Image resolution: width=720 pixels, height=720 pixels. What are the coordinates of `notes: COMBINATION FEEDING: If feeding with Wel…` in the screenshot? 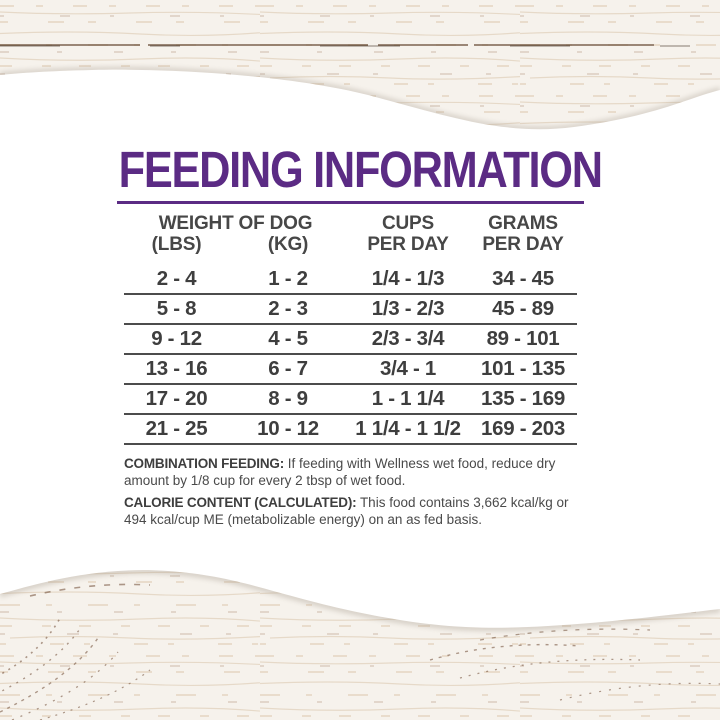 It's located at (351, 492).